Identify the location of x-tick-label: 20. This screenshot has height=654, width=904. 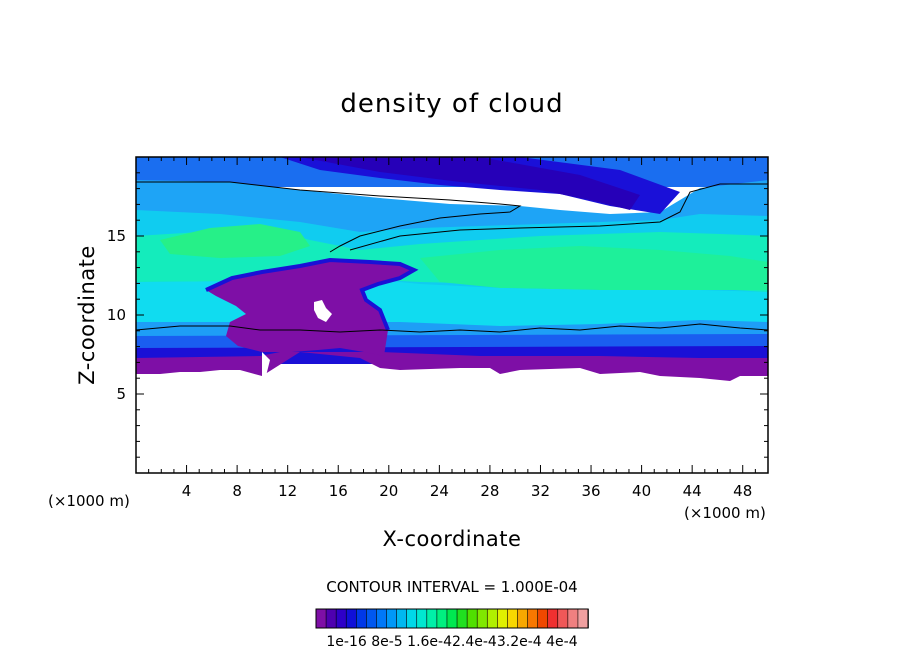
(388, 491).